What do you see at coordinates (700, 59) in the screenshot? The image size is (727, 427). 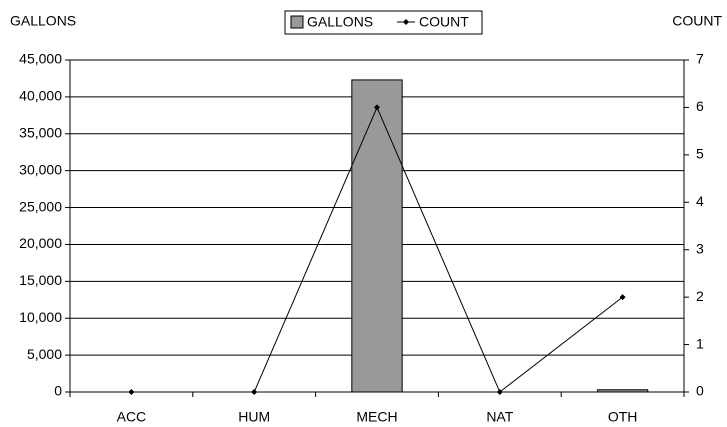 I see `y2-tick-label: 7` at bounding box center [700, 59].